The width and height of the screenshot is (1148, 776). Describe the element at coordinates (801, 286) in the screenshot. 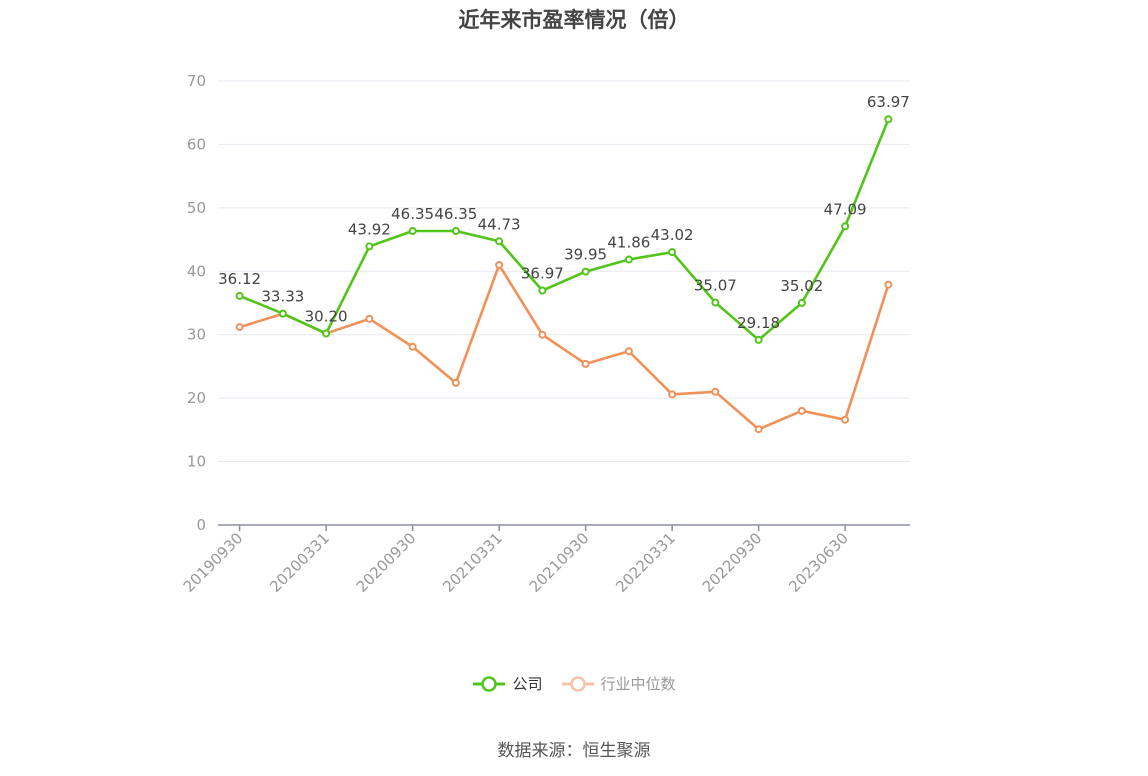

I see `company-data-label: 35.02` at that location.